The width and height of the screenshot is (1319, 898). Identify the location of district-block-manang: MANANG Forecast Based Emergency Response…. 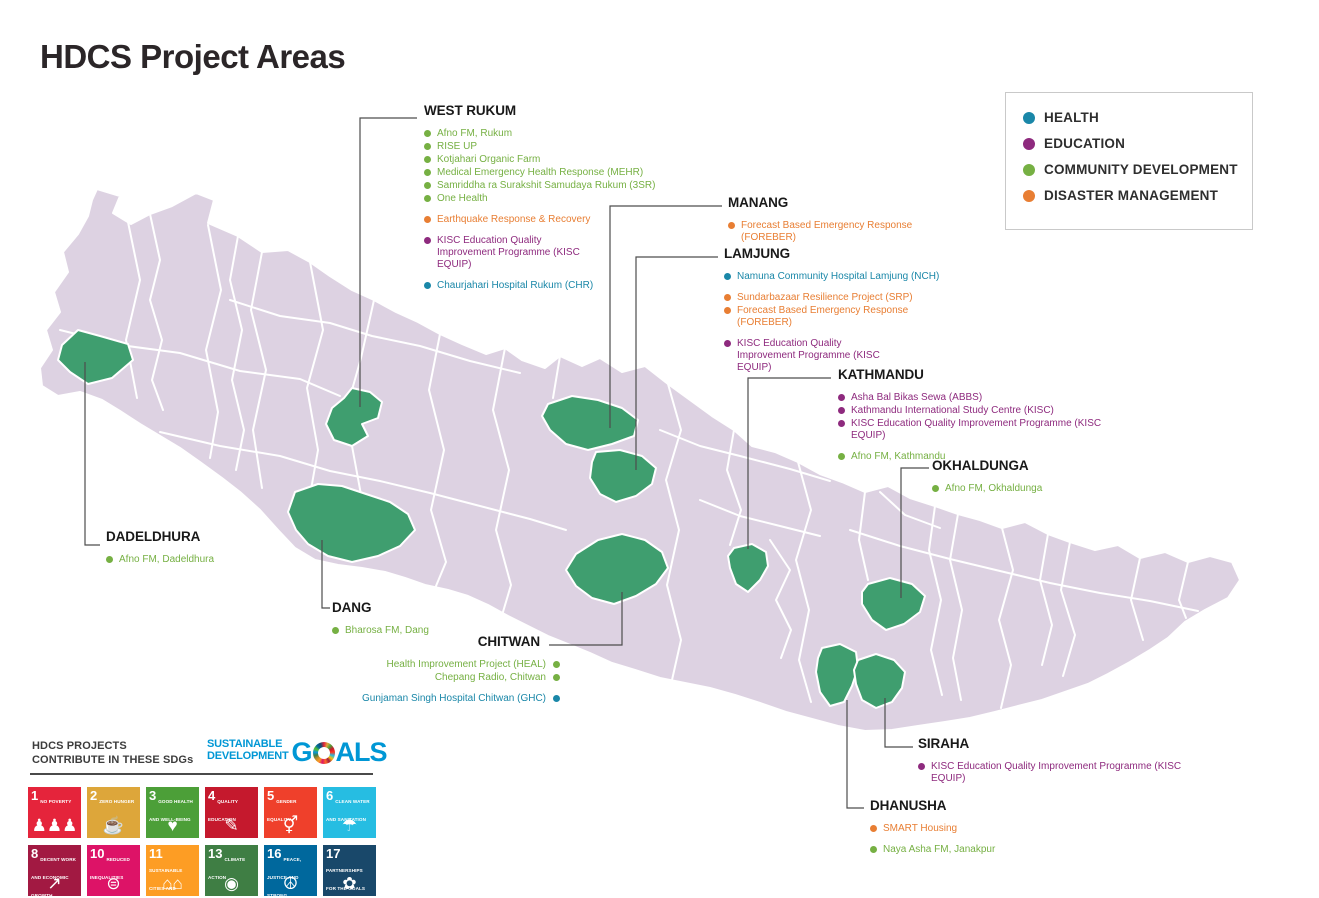
(848, 220).